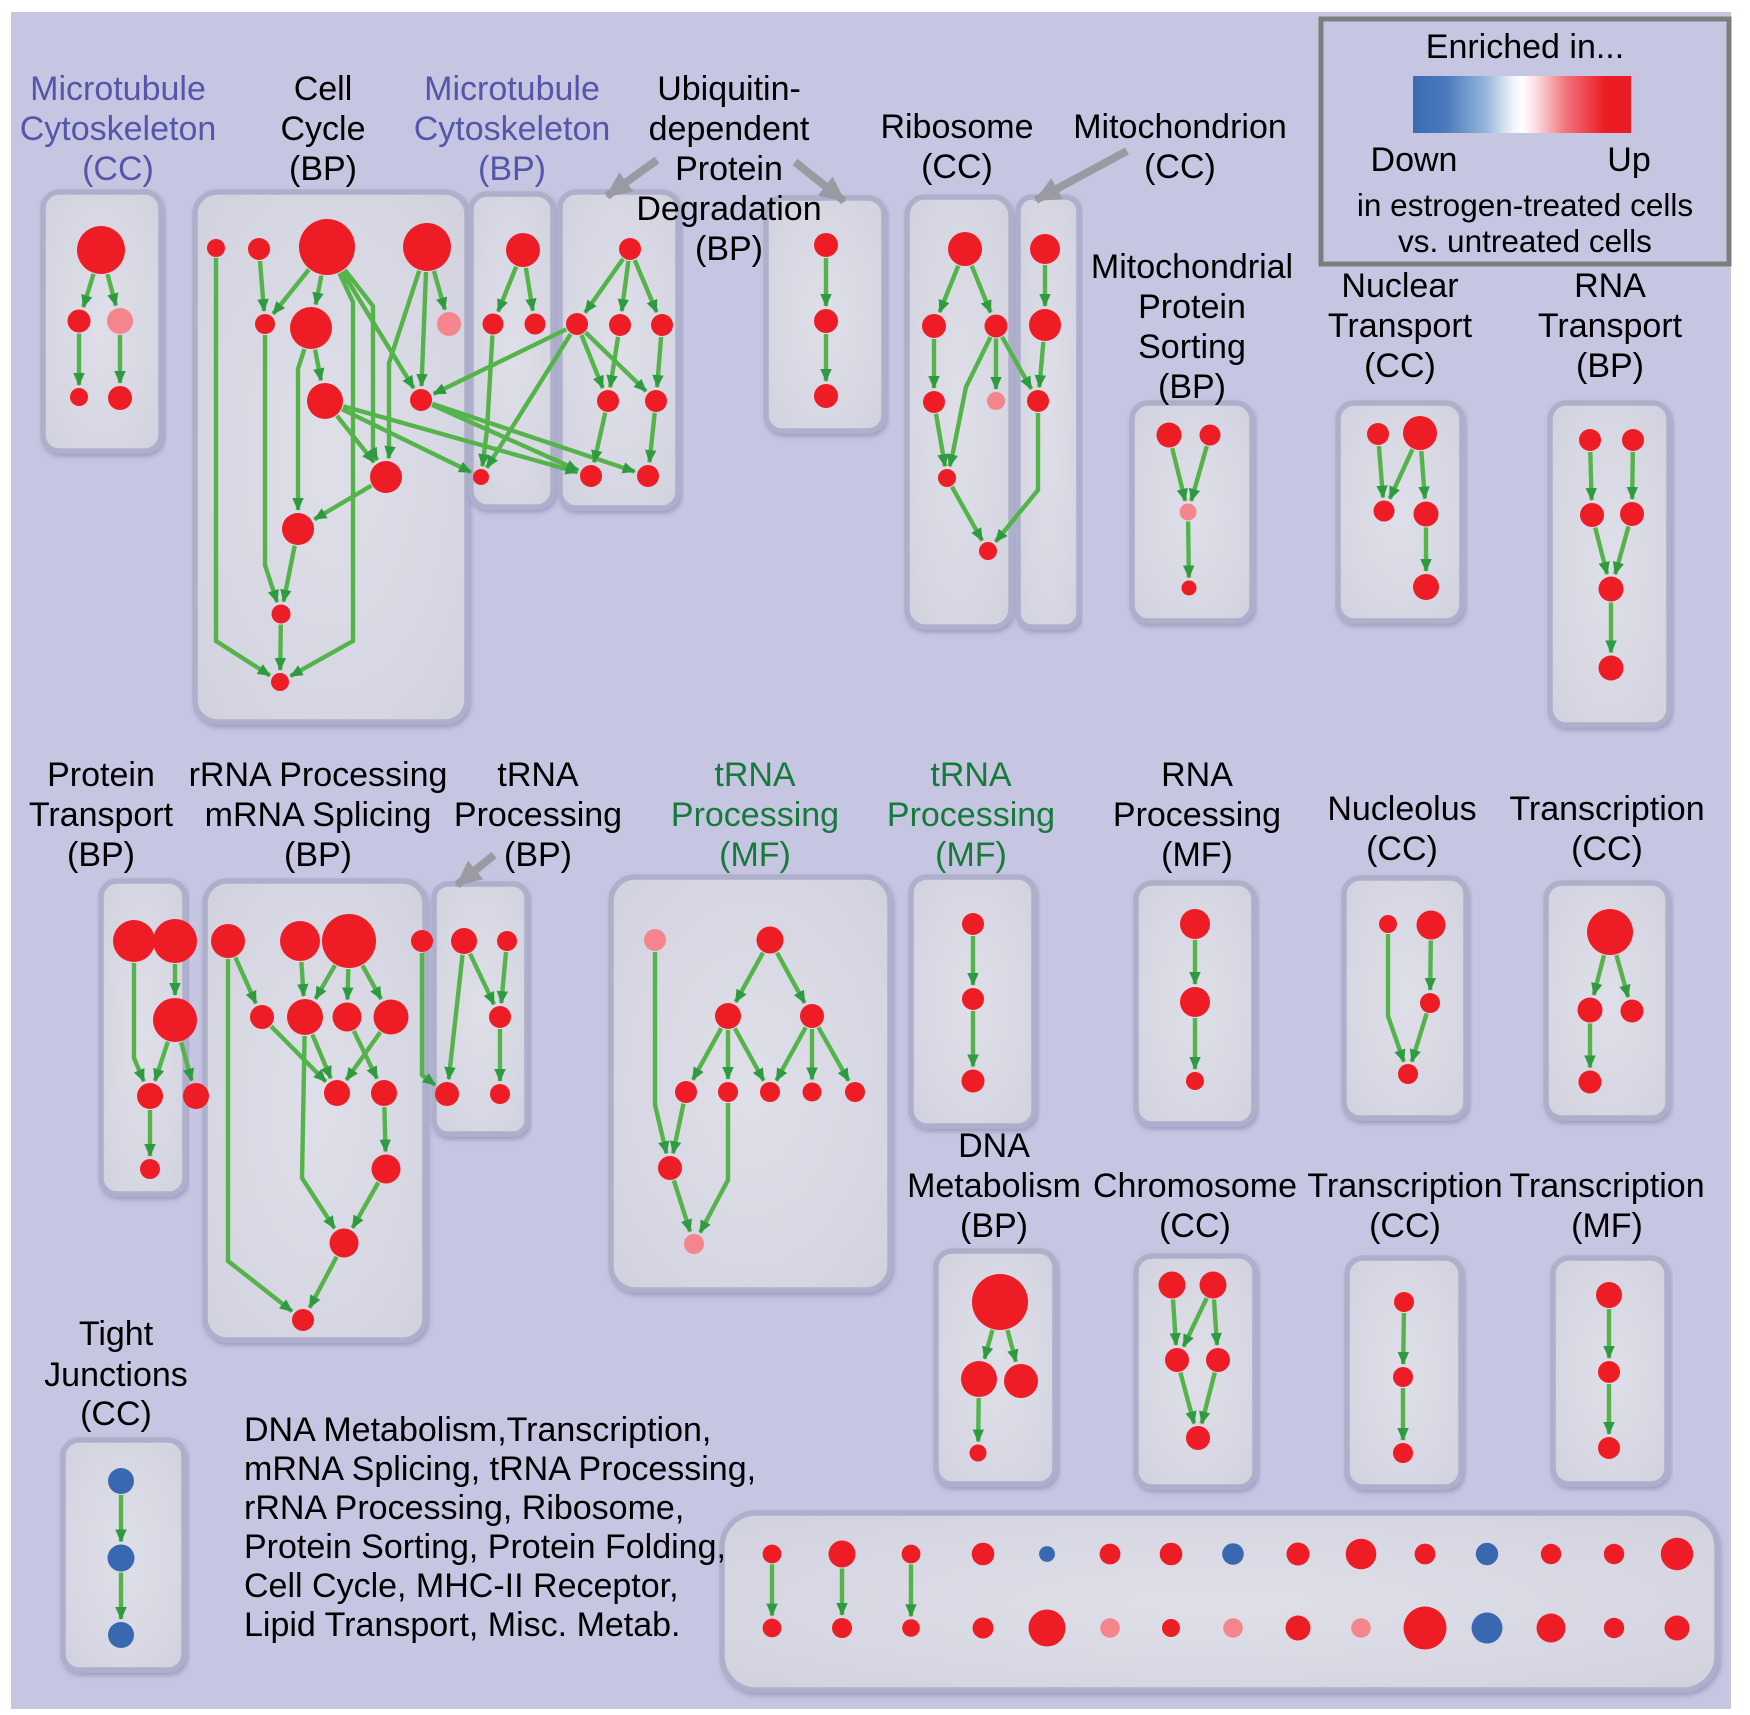 Image resolution: width=1750 pixels, height=1715 pixels. I want to click on svg-text:Protein Sorting, Protein Foldi: Protein Sorting, Protein Folding,, so click(485, 1547).